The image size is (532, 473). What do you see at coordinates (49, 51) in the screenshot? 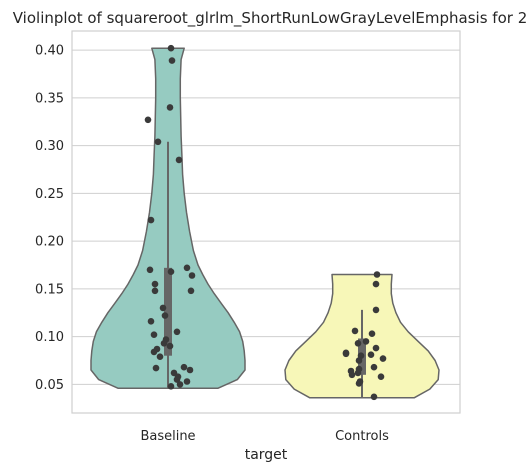
I see `y-tick-label: 0.40` at bounding box center [49, 51].